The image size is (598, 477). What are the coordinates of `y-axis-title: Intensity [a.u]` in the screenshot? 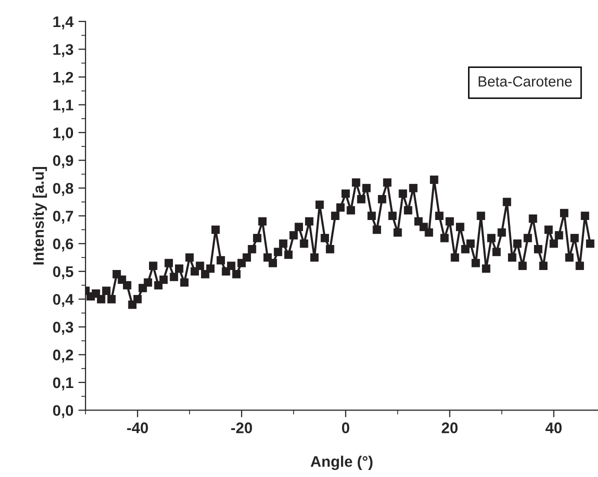 It's located at (39, 215).